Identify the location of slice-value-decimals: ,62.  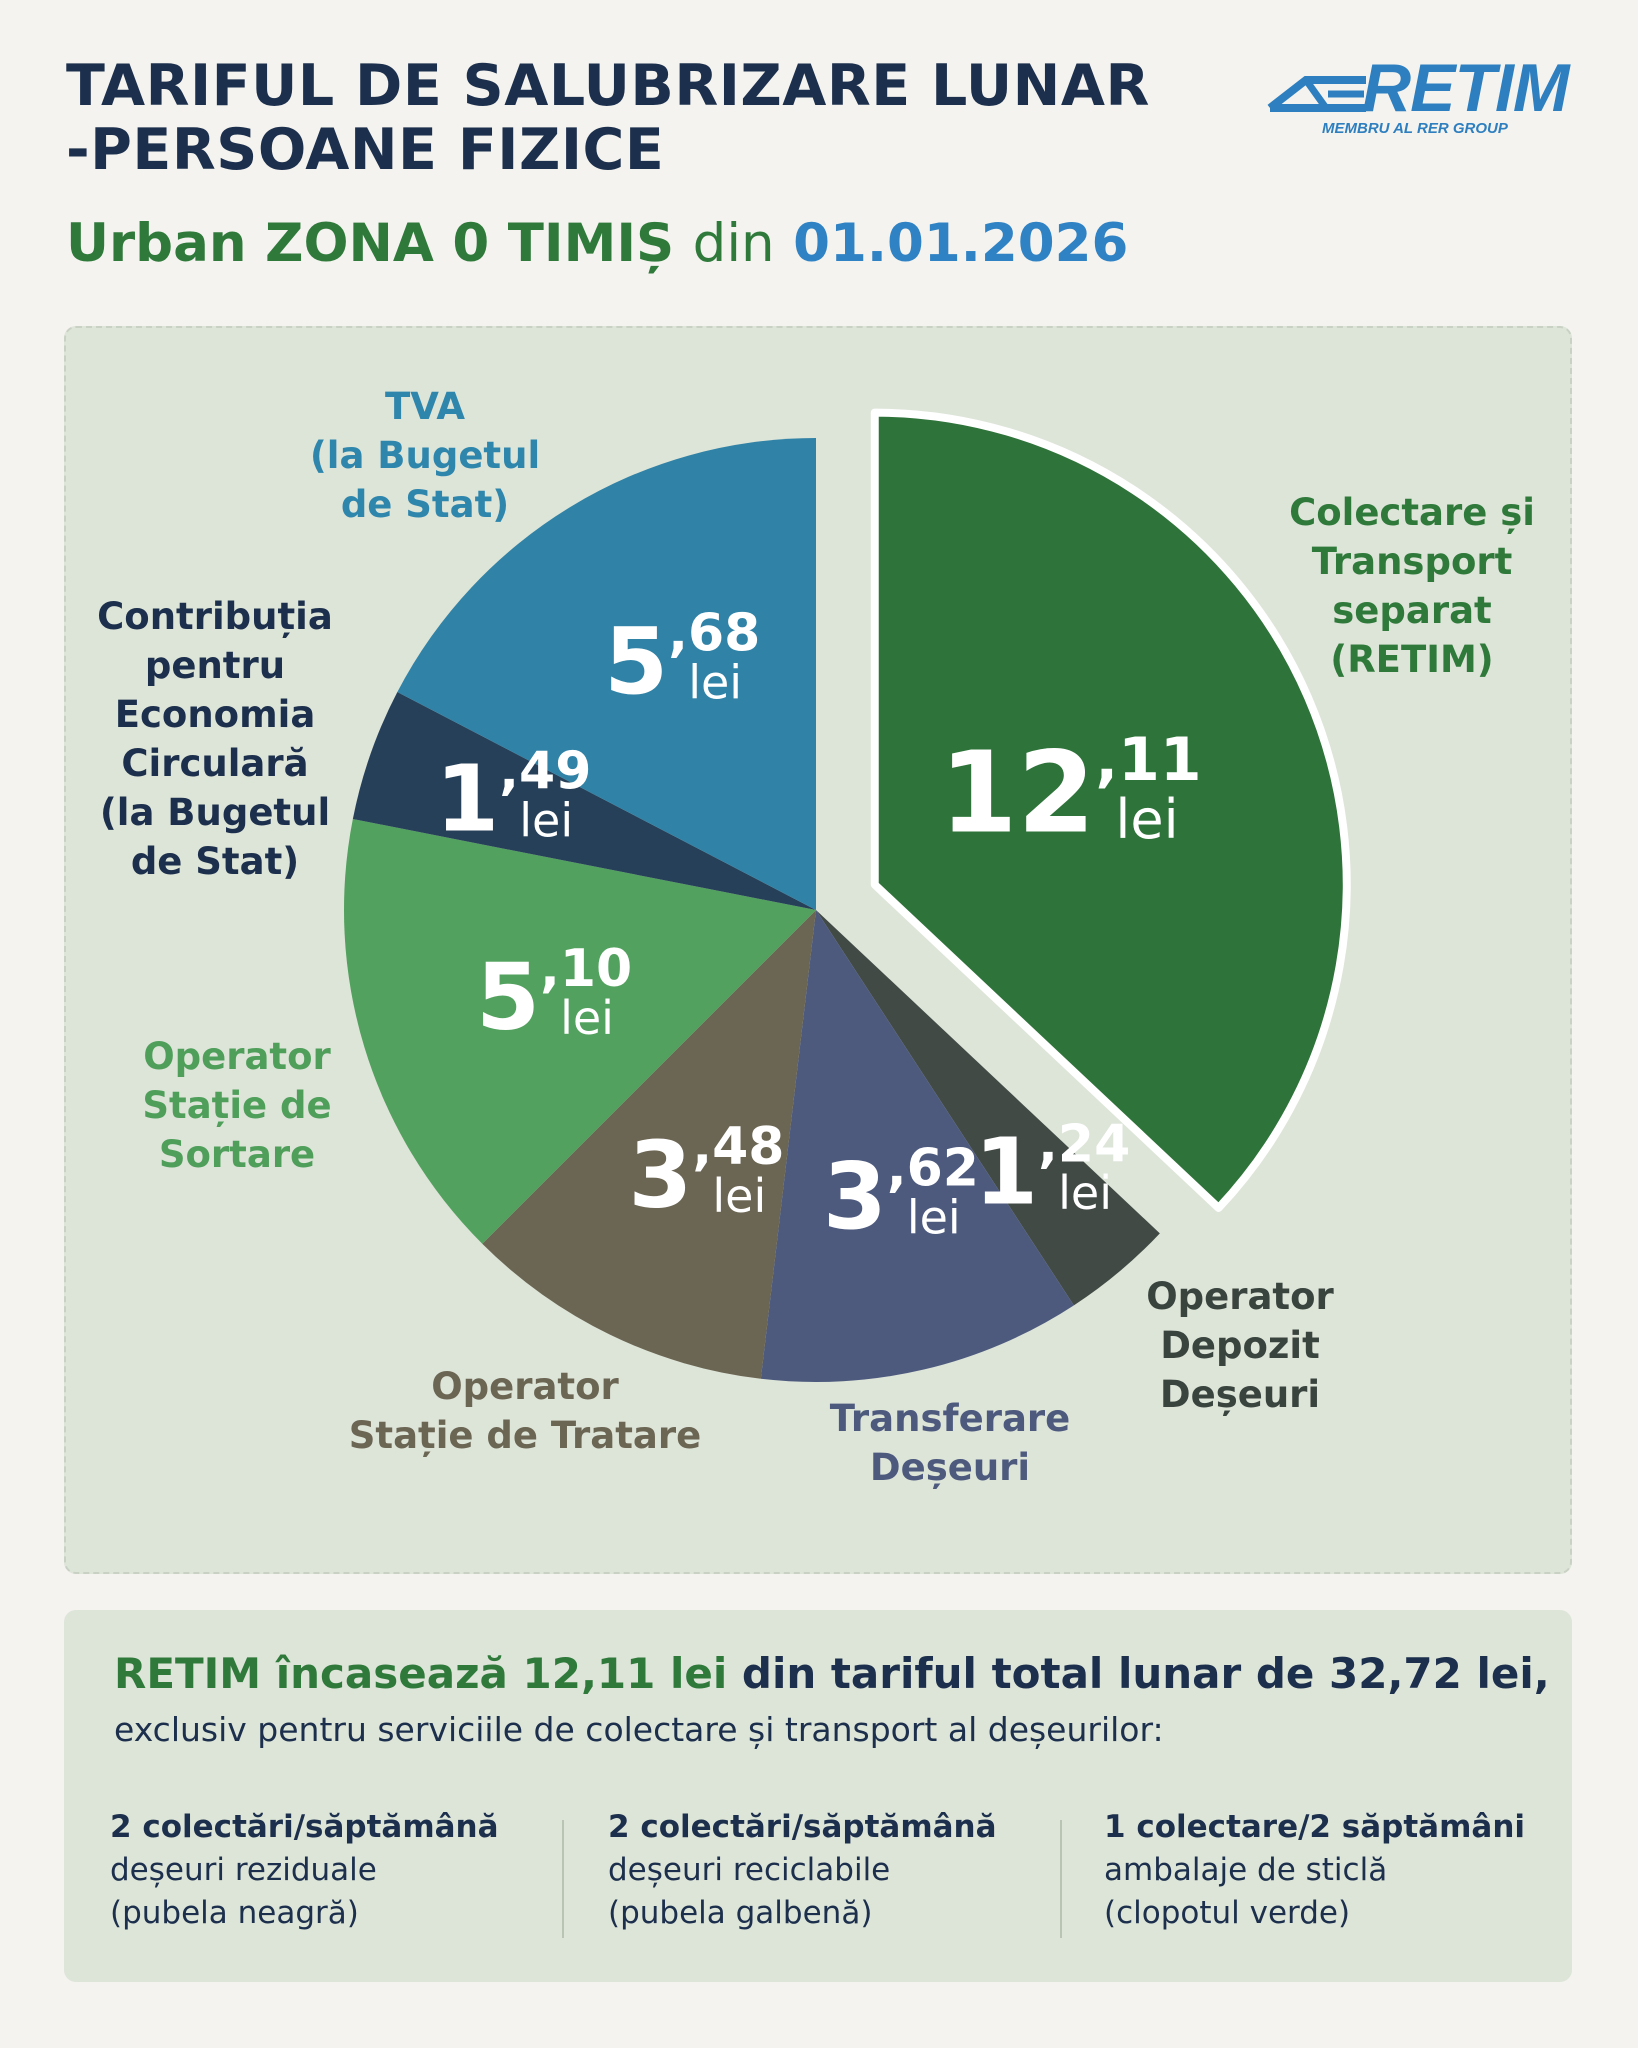
(933, 1169).